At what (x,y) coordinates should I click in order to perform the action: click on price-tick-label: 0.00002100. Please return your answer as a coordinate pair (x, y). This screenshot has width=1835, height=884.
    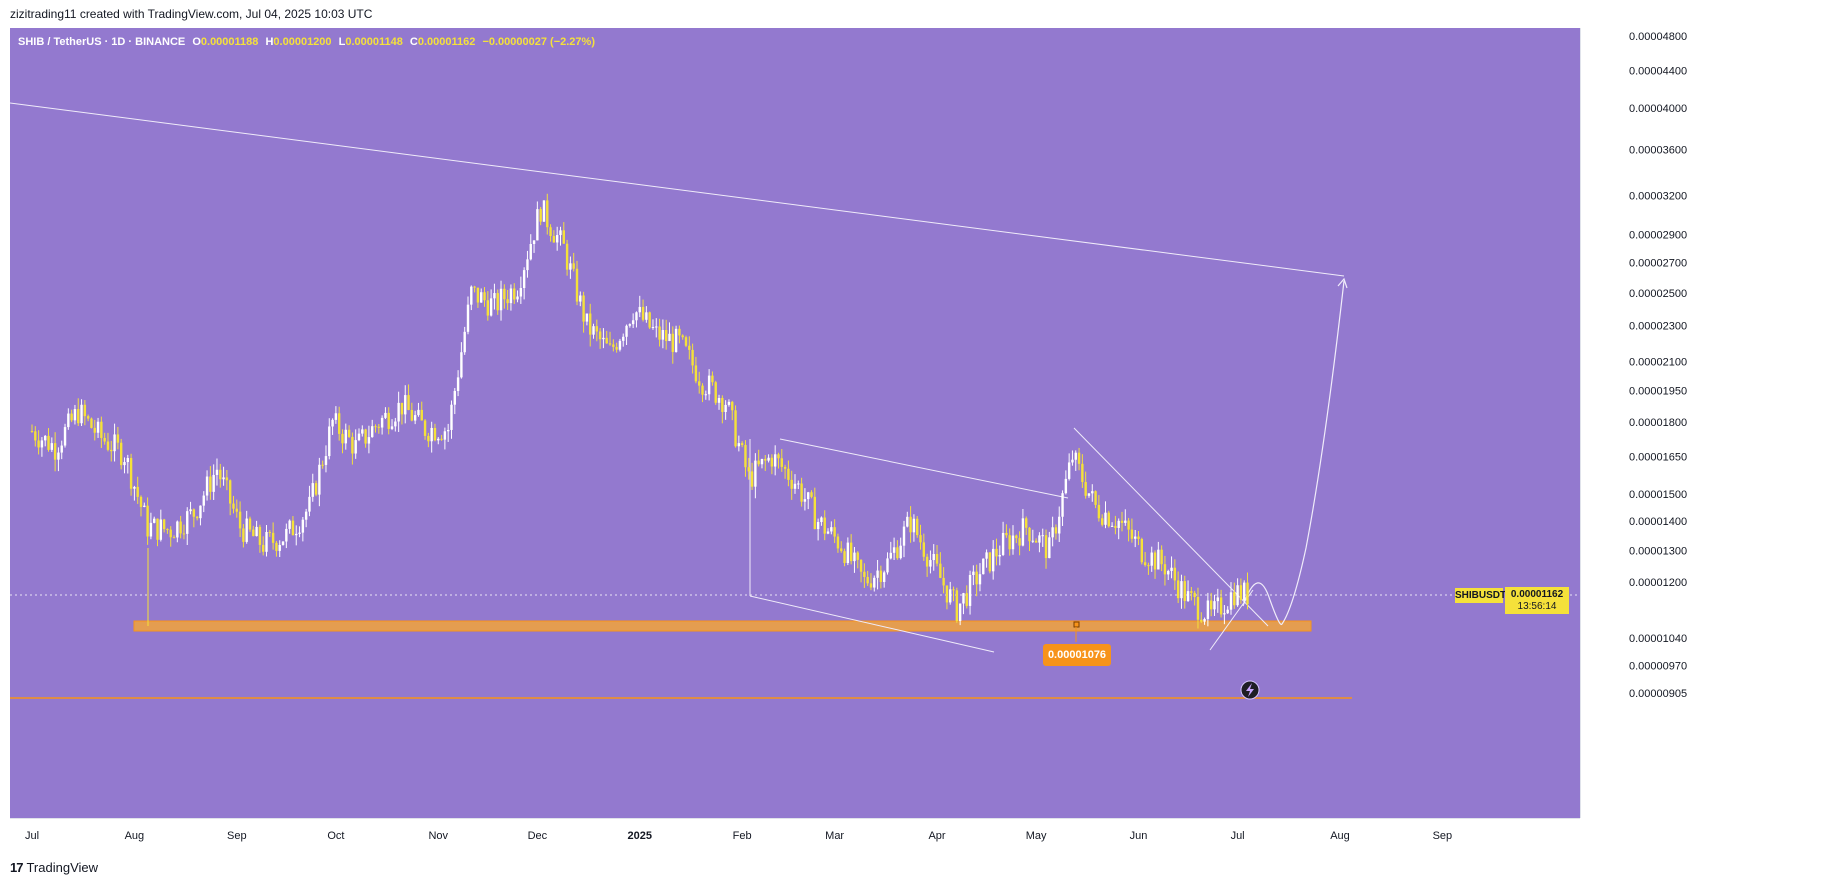
    Looking at the image, I should click on (1658, 363).